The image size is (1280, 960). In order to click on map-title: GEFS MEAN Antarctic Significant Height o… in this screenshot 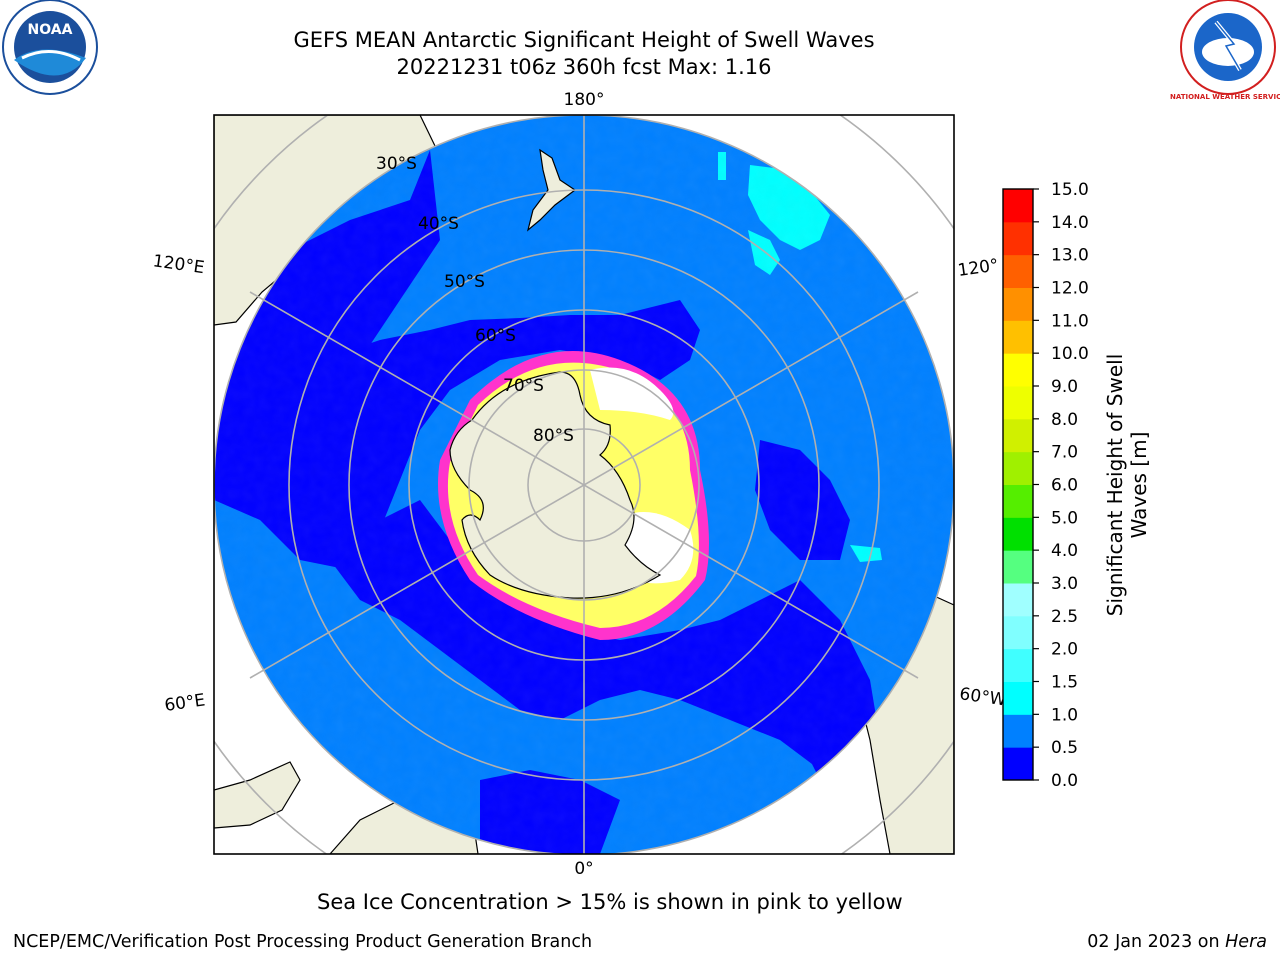, I will do `click(584, 40)`.